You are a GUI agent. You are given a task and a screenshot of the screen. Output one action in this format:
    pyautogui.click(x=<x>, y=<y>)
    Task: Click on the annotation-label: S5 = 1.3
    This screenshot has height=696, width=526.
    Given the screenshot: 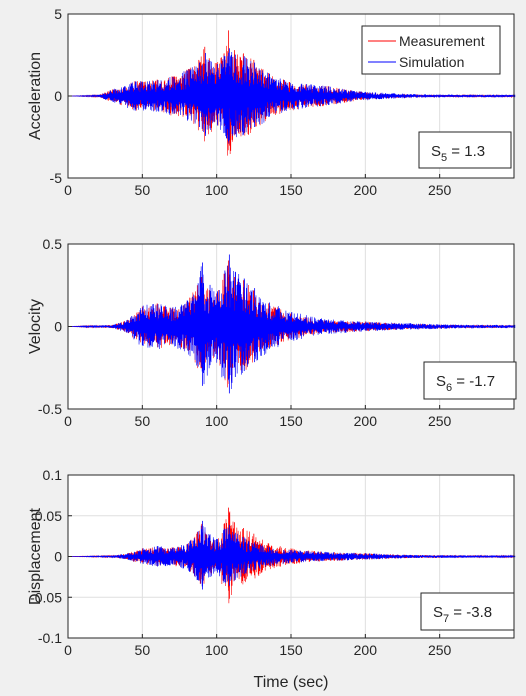 What is the action you would take?
    pyautogui.click(x=458, y=153)
    